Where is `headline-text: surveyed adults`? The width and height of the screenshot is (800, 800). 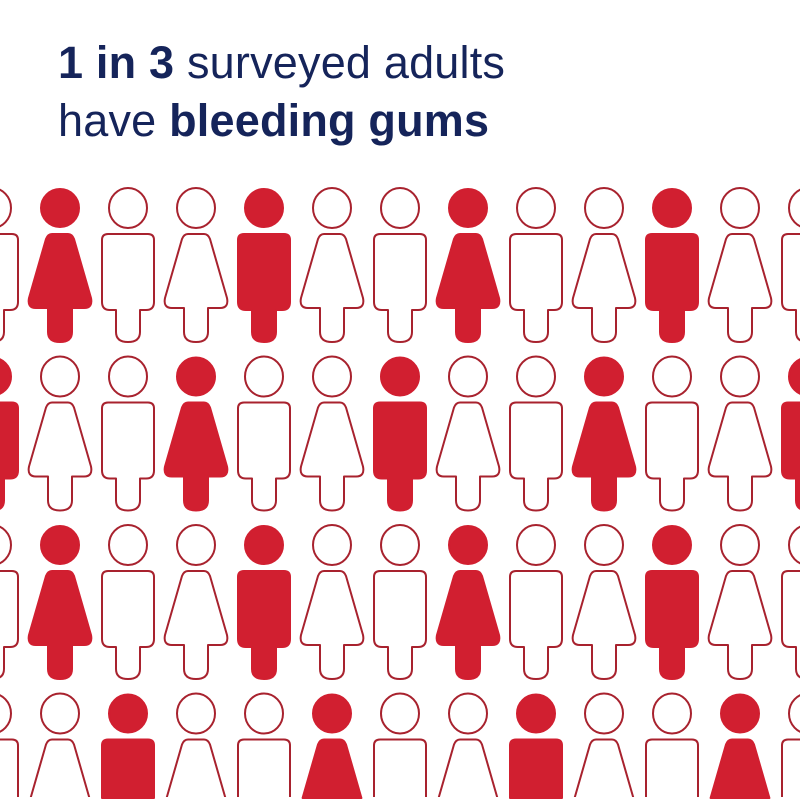
headline-text: surveyed adults is located at coordinates (340, 62).